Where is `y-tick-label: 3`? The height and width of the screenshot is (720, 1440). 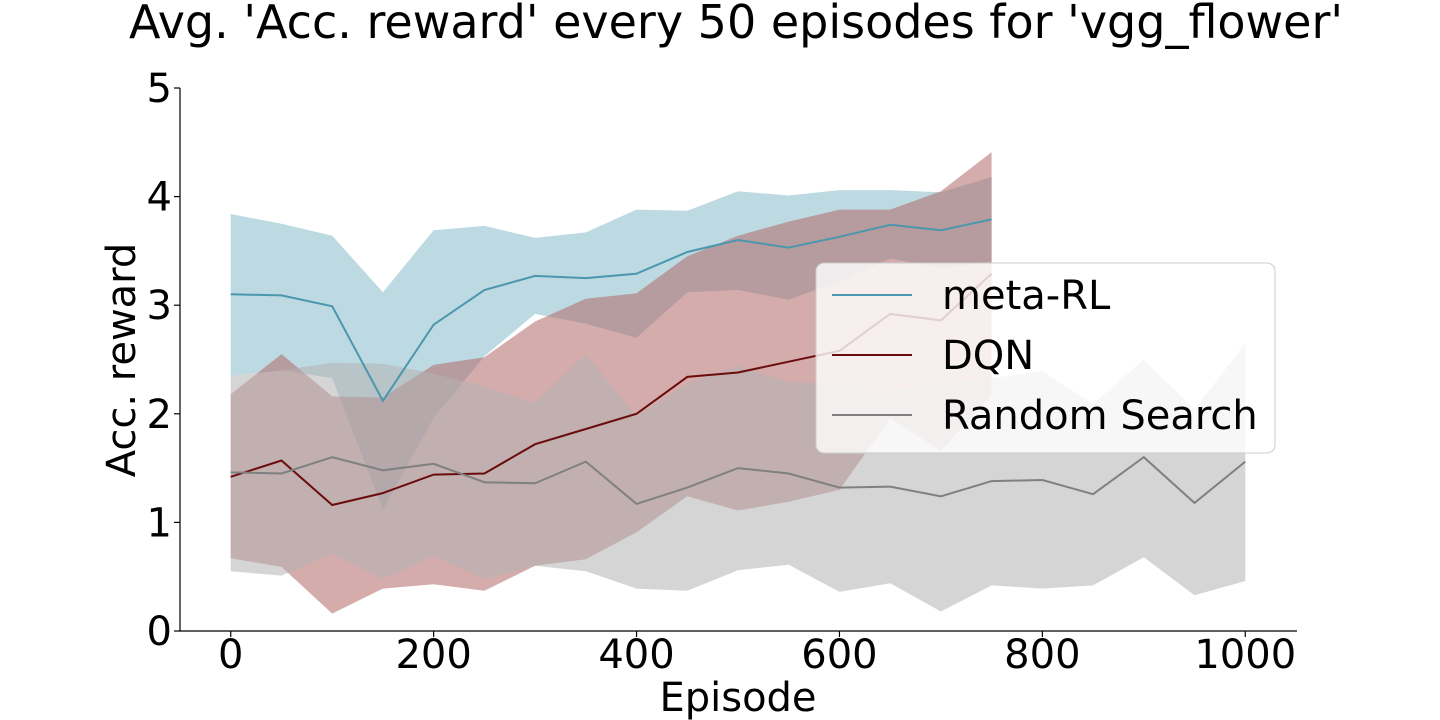
y-tick-label: 3 is located at coordinates (159, 306).